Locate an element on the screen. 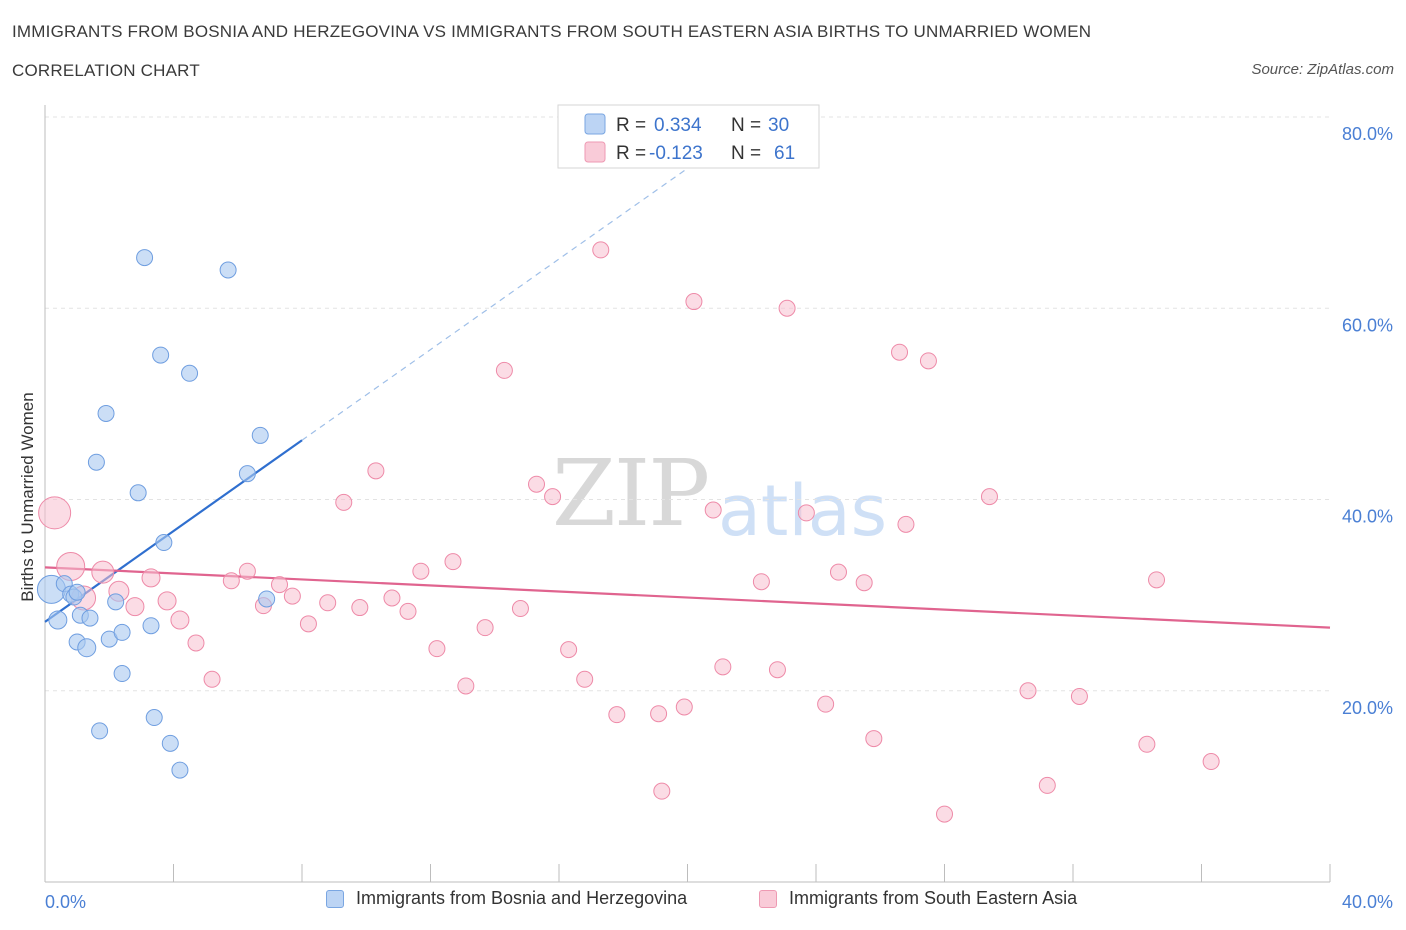 The image size is (1406, 930). legend-r-value-2: -0.123 is located at coordinates (676, 153).